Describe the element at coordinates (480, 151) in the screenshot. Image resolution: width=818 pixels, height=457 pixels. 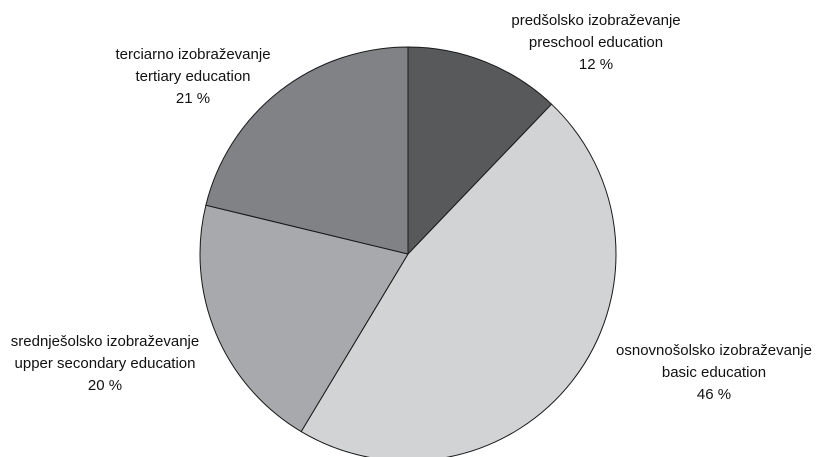
I see `slice-preschool` at that location.